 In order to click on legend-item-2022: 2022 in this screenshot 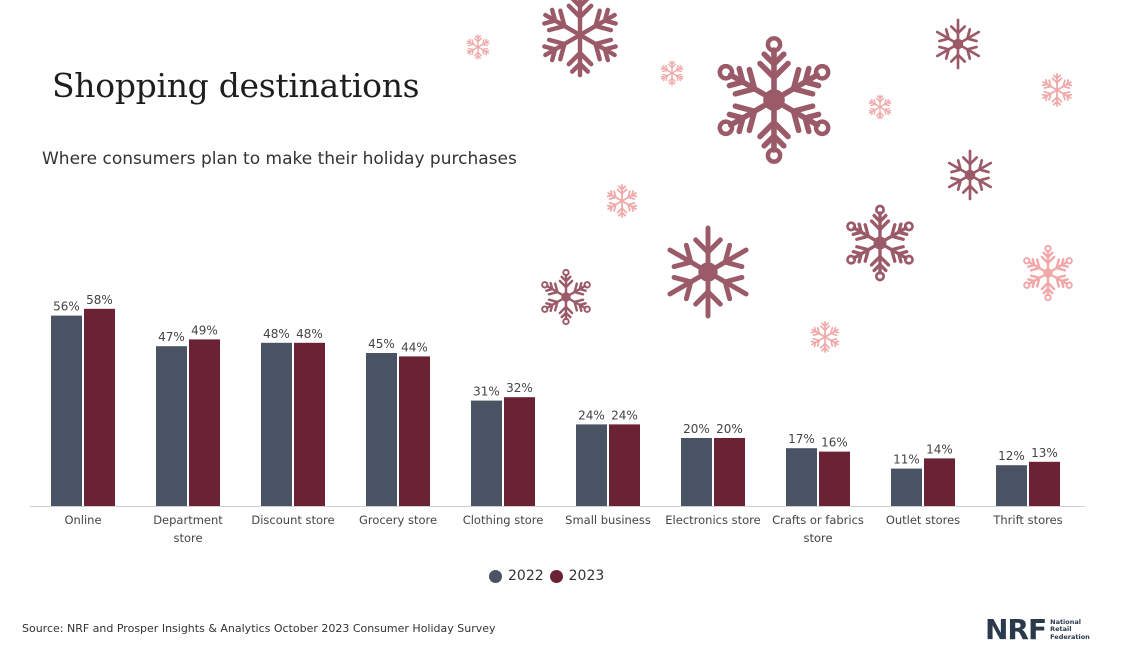, I will do `click(516, 576)`.